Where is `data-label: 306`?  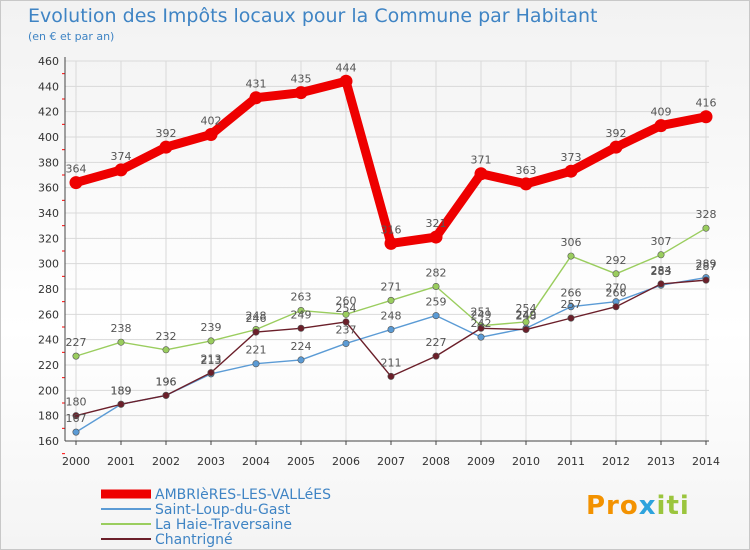
data-label: 306 is located at coordinates (571, 242).